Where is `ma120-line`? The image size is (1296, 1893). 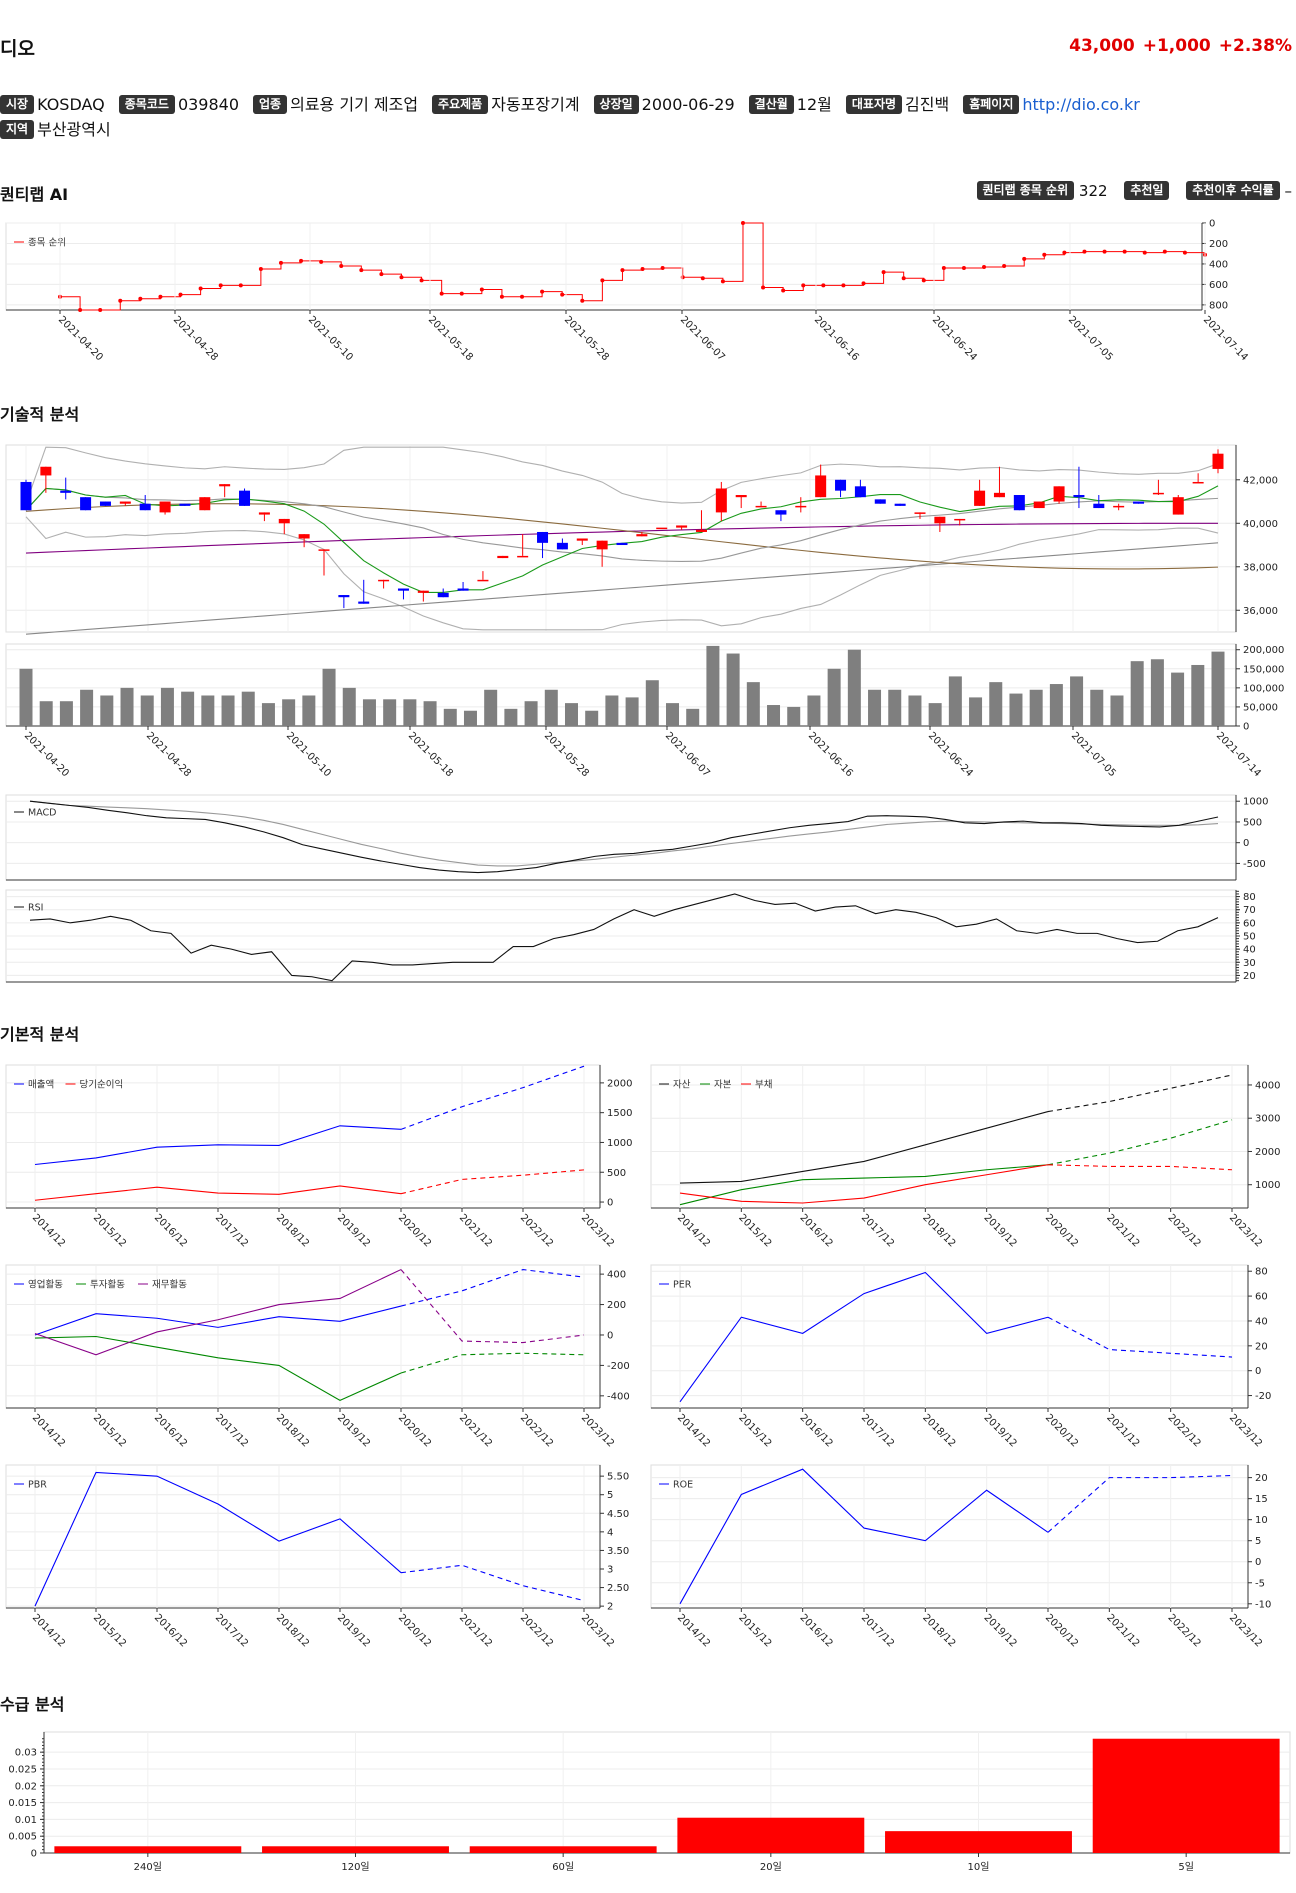
ma120-line is located at coordinates (621, 538).